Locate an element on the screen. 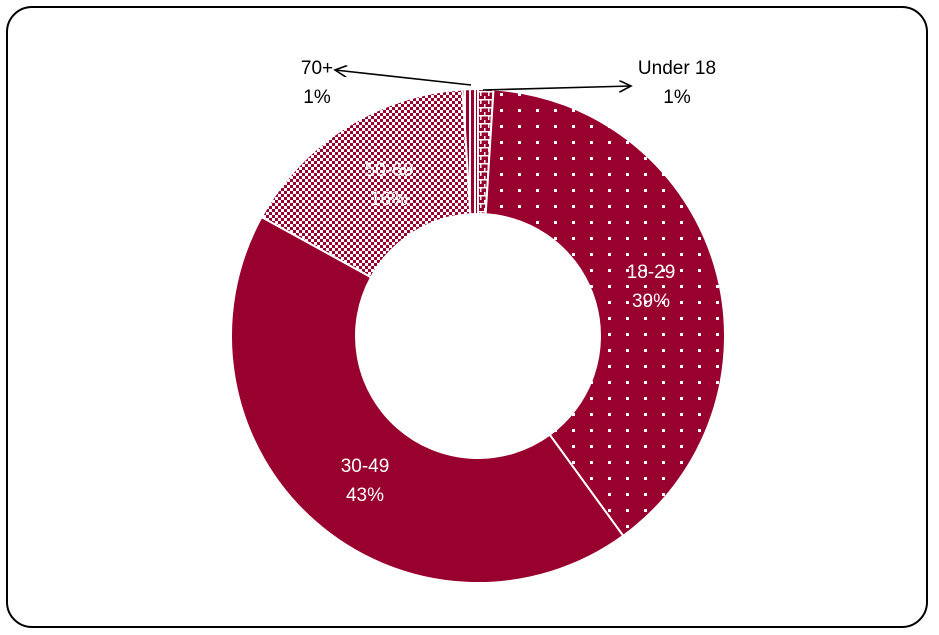 This screenshot has height=635, width=939. category-label-30-49: 30-49 is located at coordinates (365, 466).